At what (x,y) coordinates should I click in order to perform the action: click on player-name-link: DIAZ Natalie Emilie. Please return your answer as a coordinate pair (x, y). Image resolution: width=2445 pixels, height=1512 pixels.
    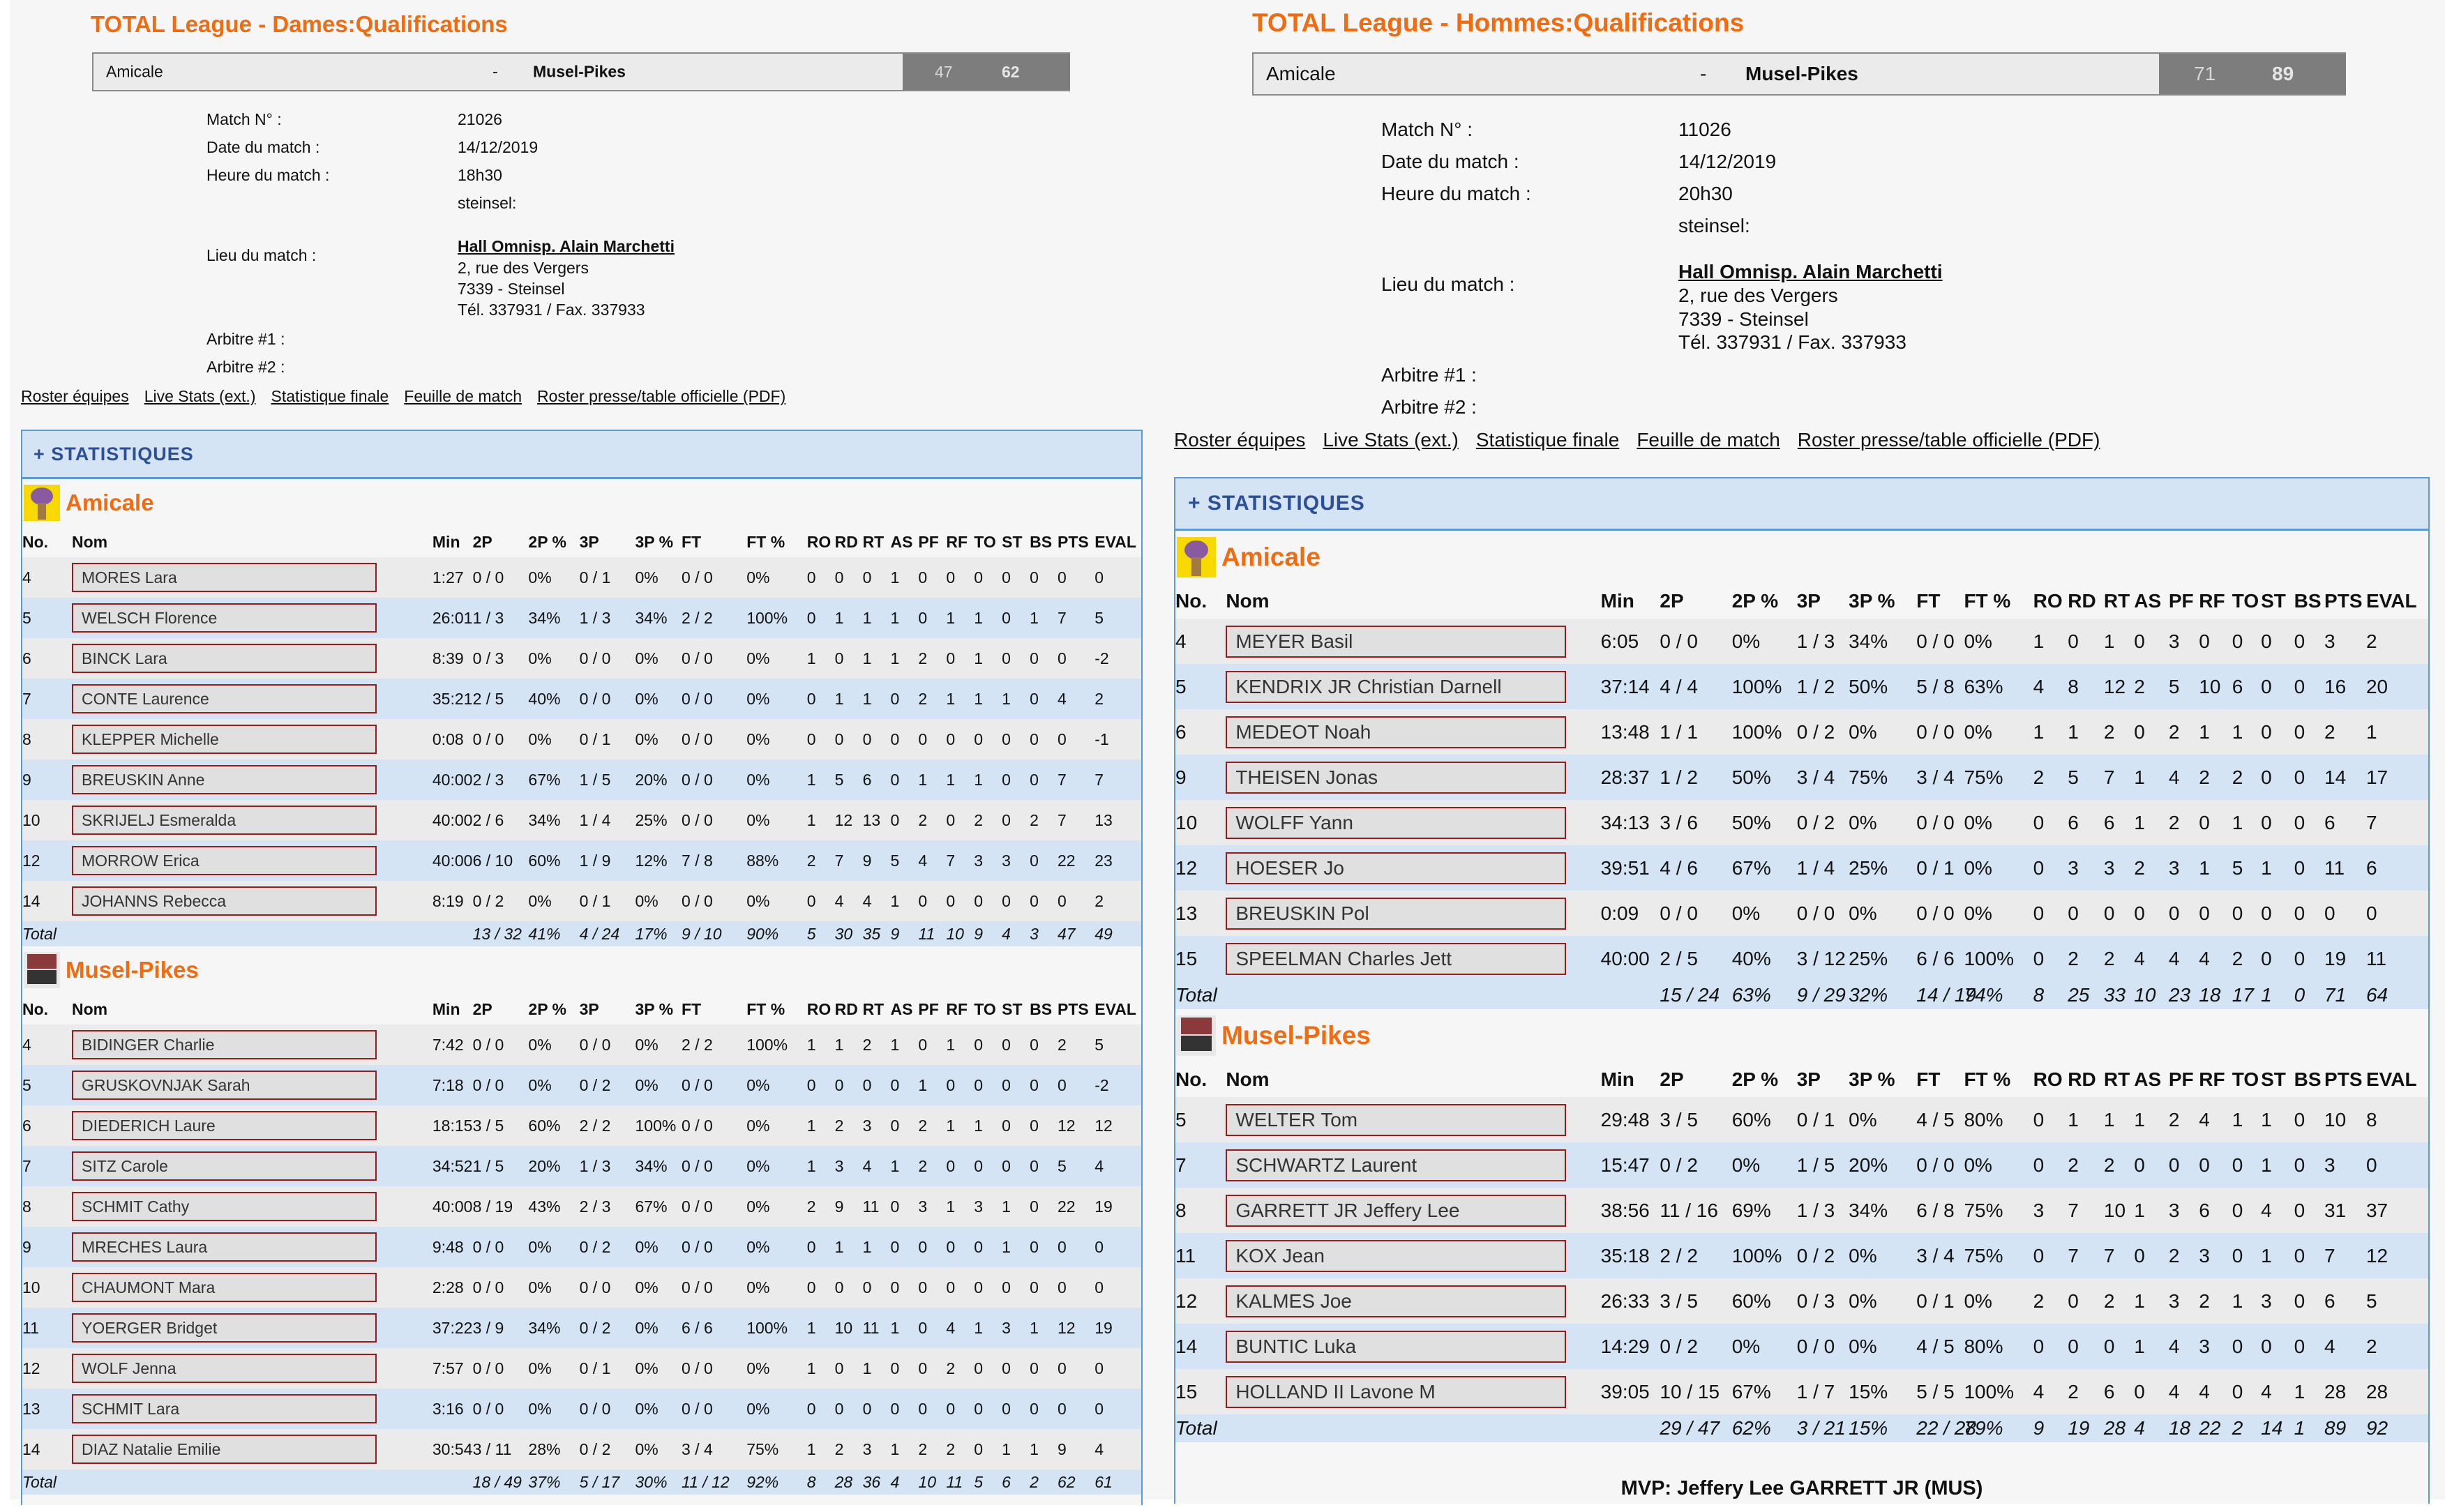
    Looking at the image, I should click on (224, 1450).